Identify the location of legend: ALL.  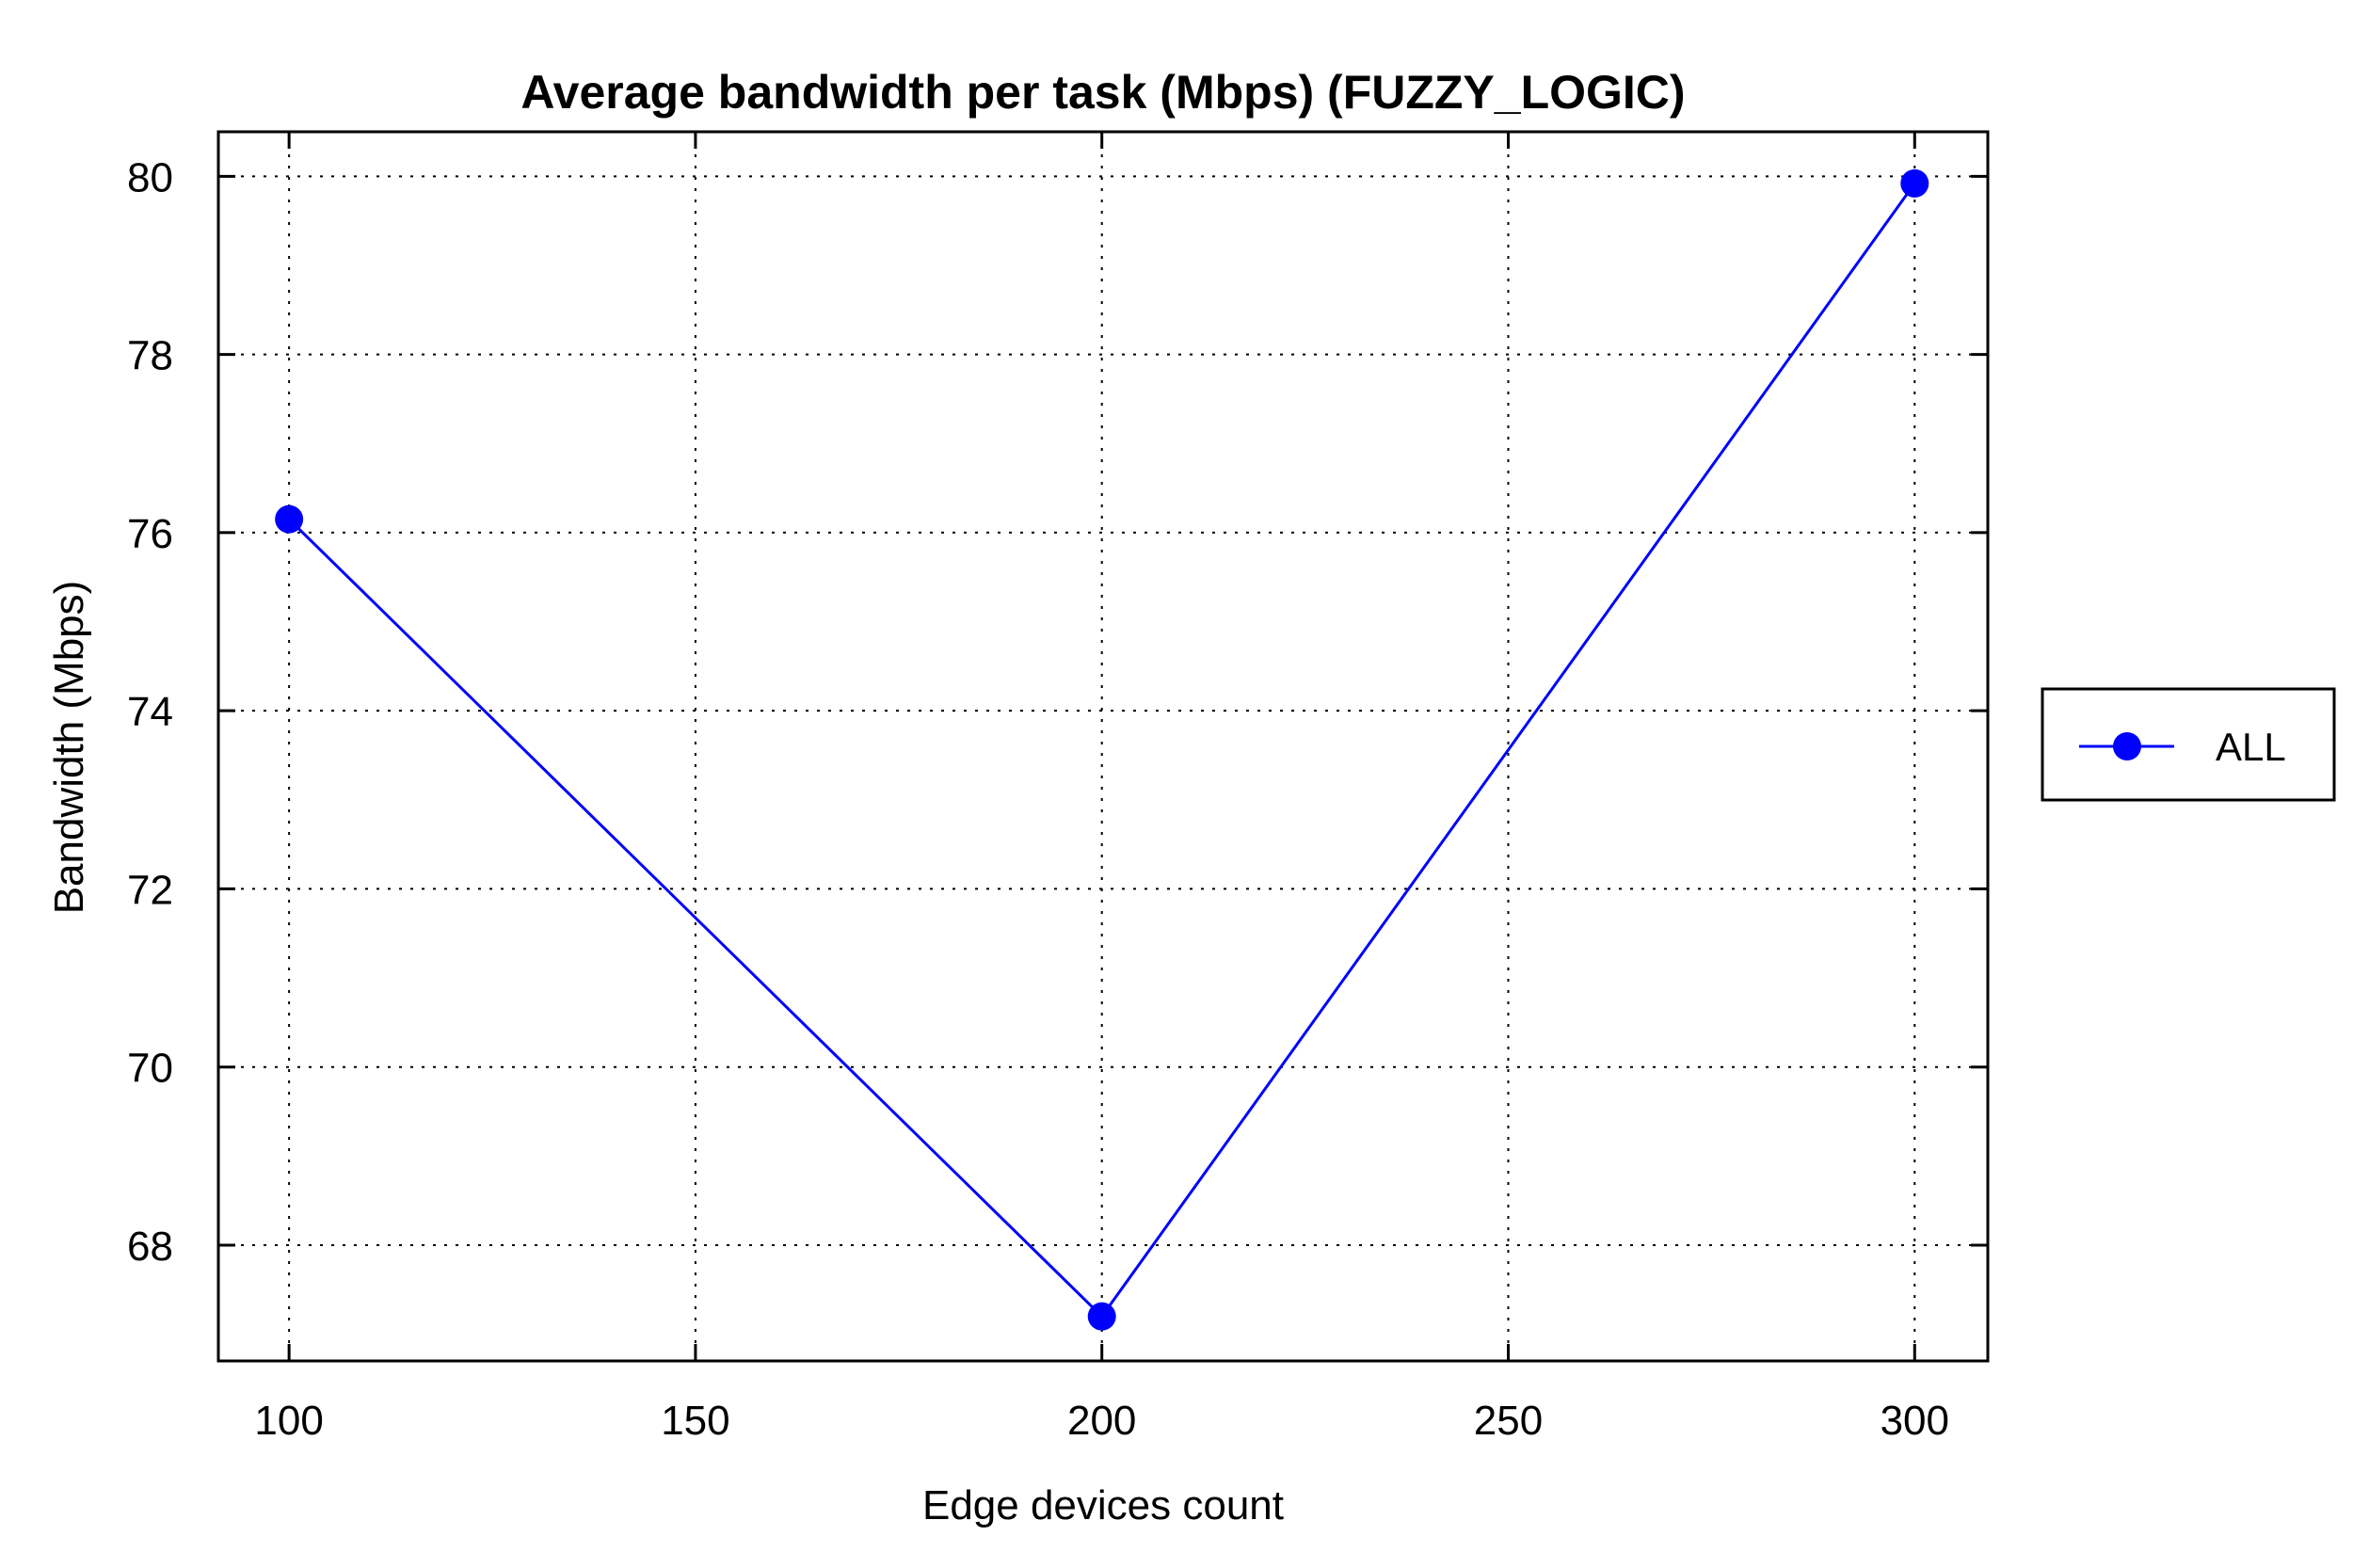
(2188, 744).